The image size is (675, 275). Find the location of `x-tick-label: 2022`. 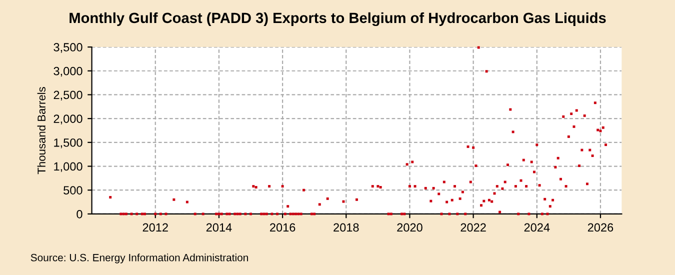

x-tick-label: 2022 is located at coordinates (473, 227).